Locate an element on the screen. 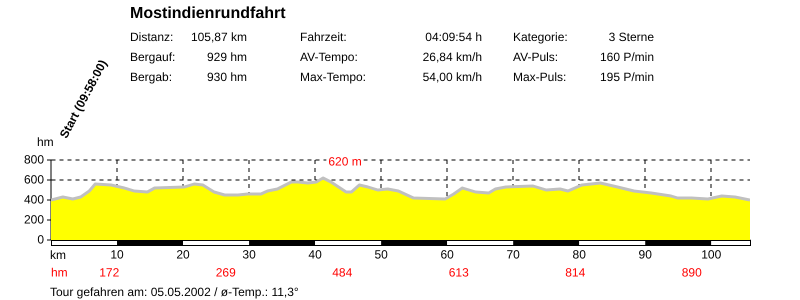 This screenshot has width=800, height=300. text: 269 is located at coordinates (226, 272).